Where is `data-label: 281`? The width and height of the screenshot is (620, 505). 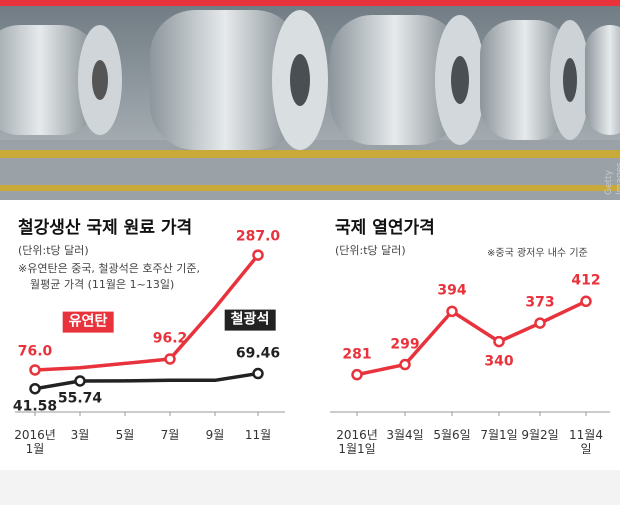 data-label: 281 is located at coordinates (357, 354).